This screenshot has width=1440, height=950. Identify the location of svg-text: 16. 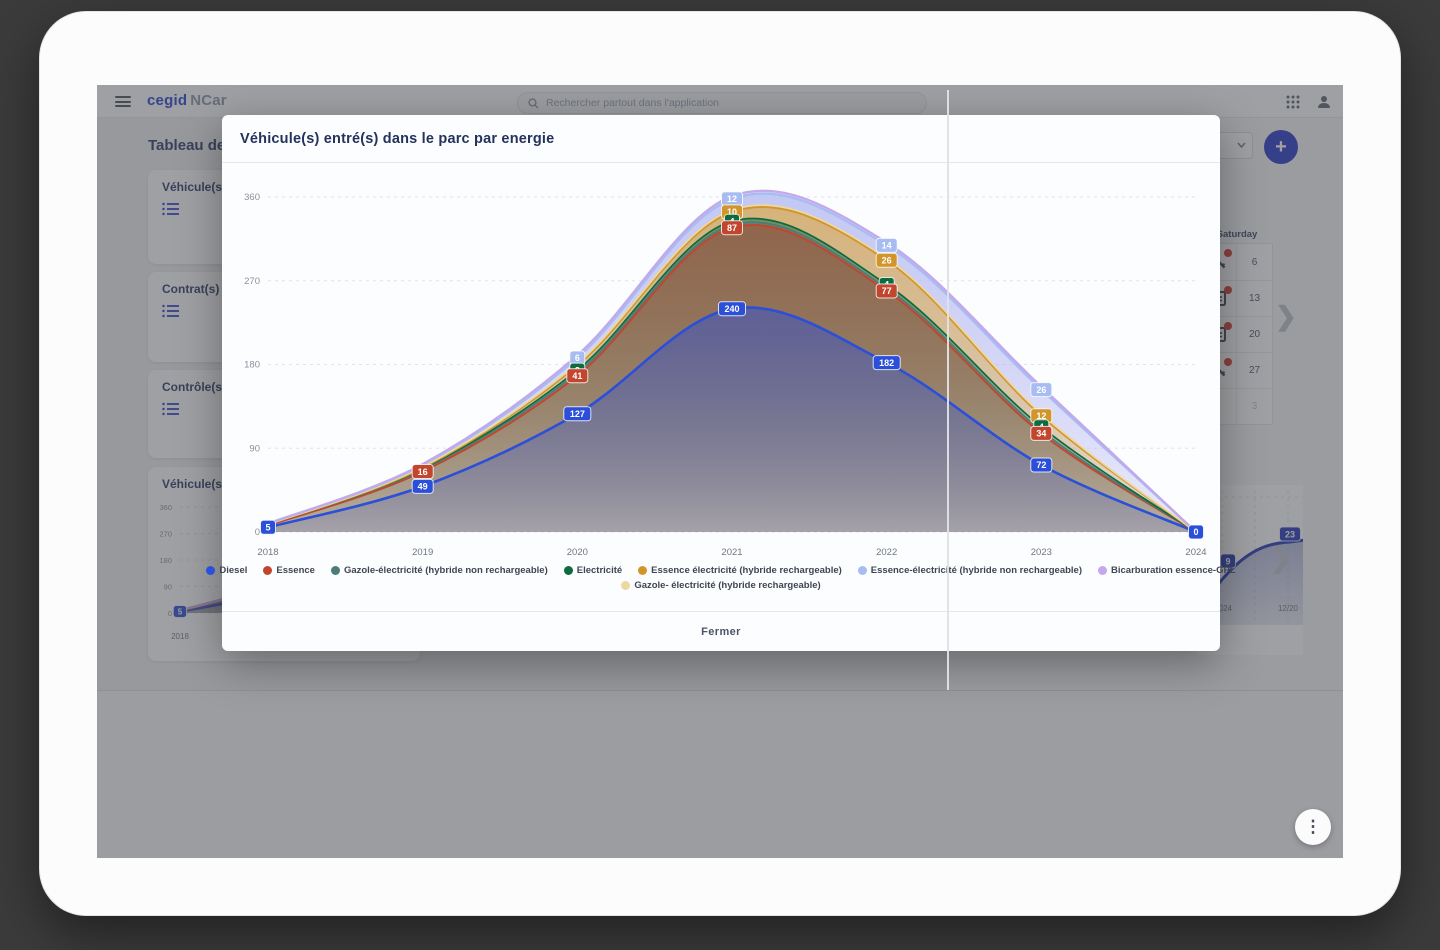
(423, 472).